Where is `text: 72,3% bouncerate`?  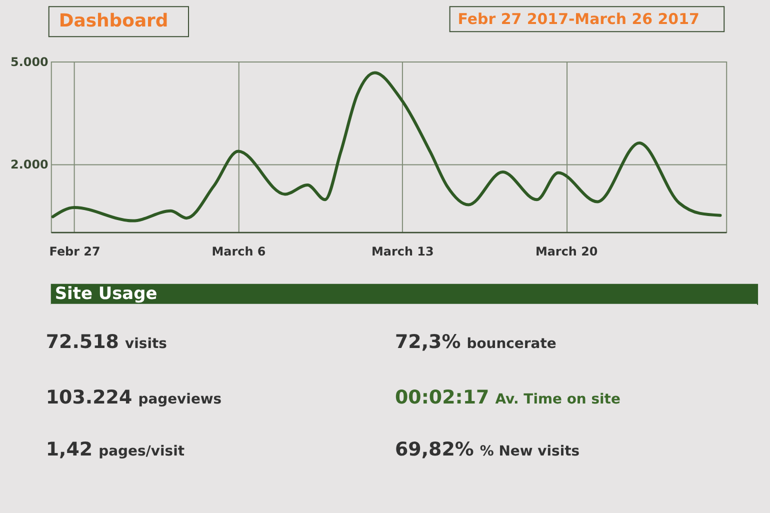 text: 72,3% bouncerate is located at coordinates (475, 341).